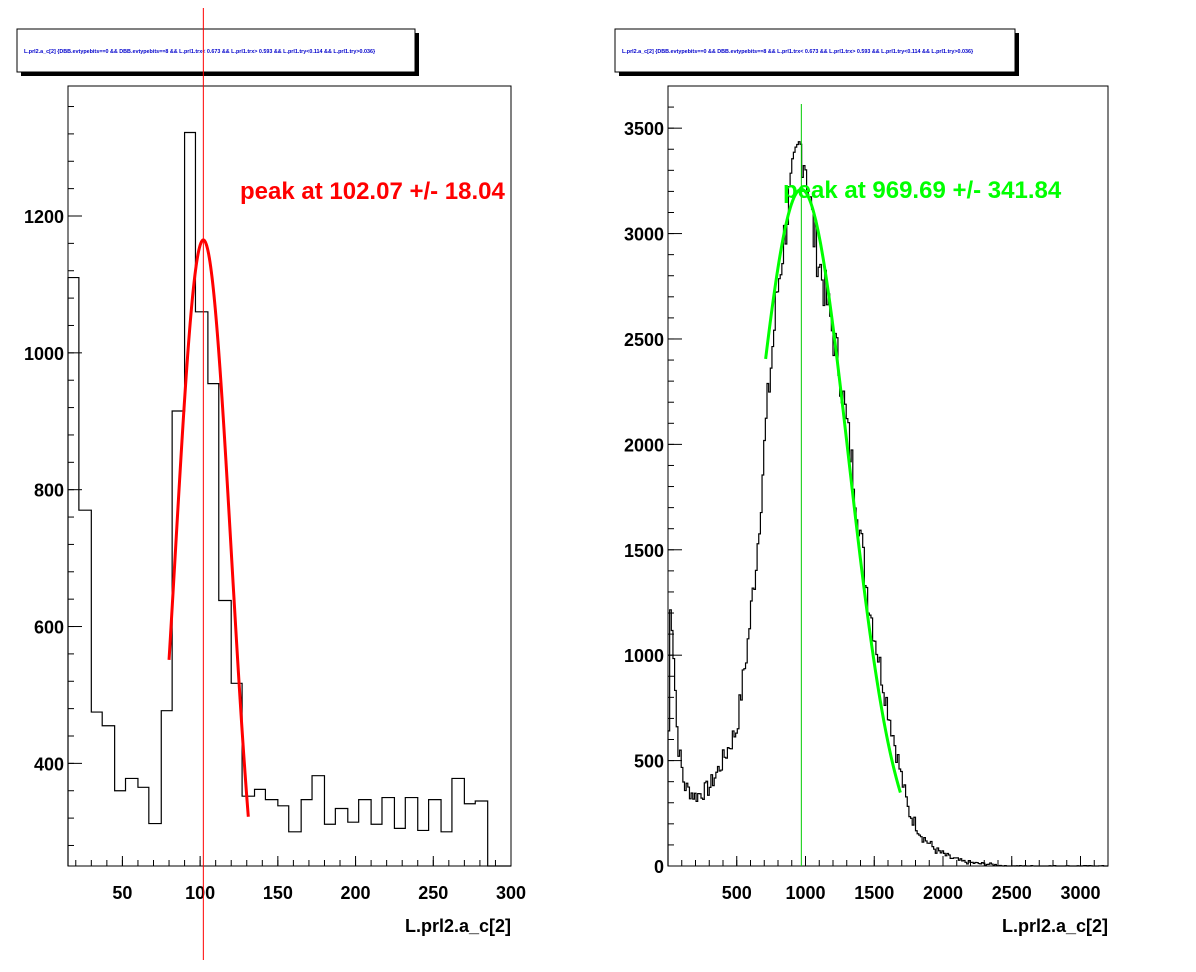 This screenshot has height=972, width=1196. What do you see at coordinates (737, 893) in the screenshot?
I see `right-x-tick-label: 500` at bounding box center [737, 893].